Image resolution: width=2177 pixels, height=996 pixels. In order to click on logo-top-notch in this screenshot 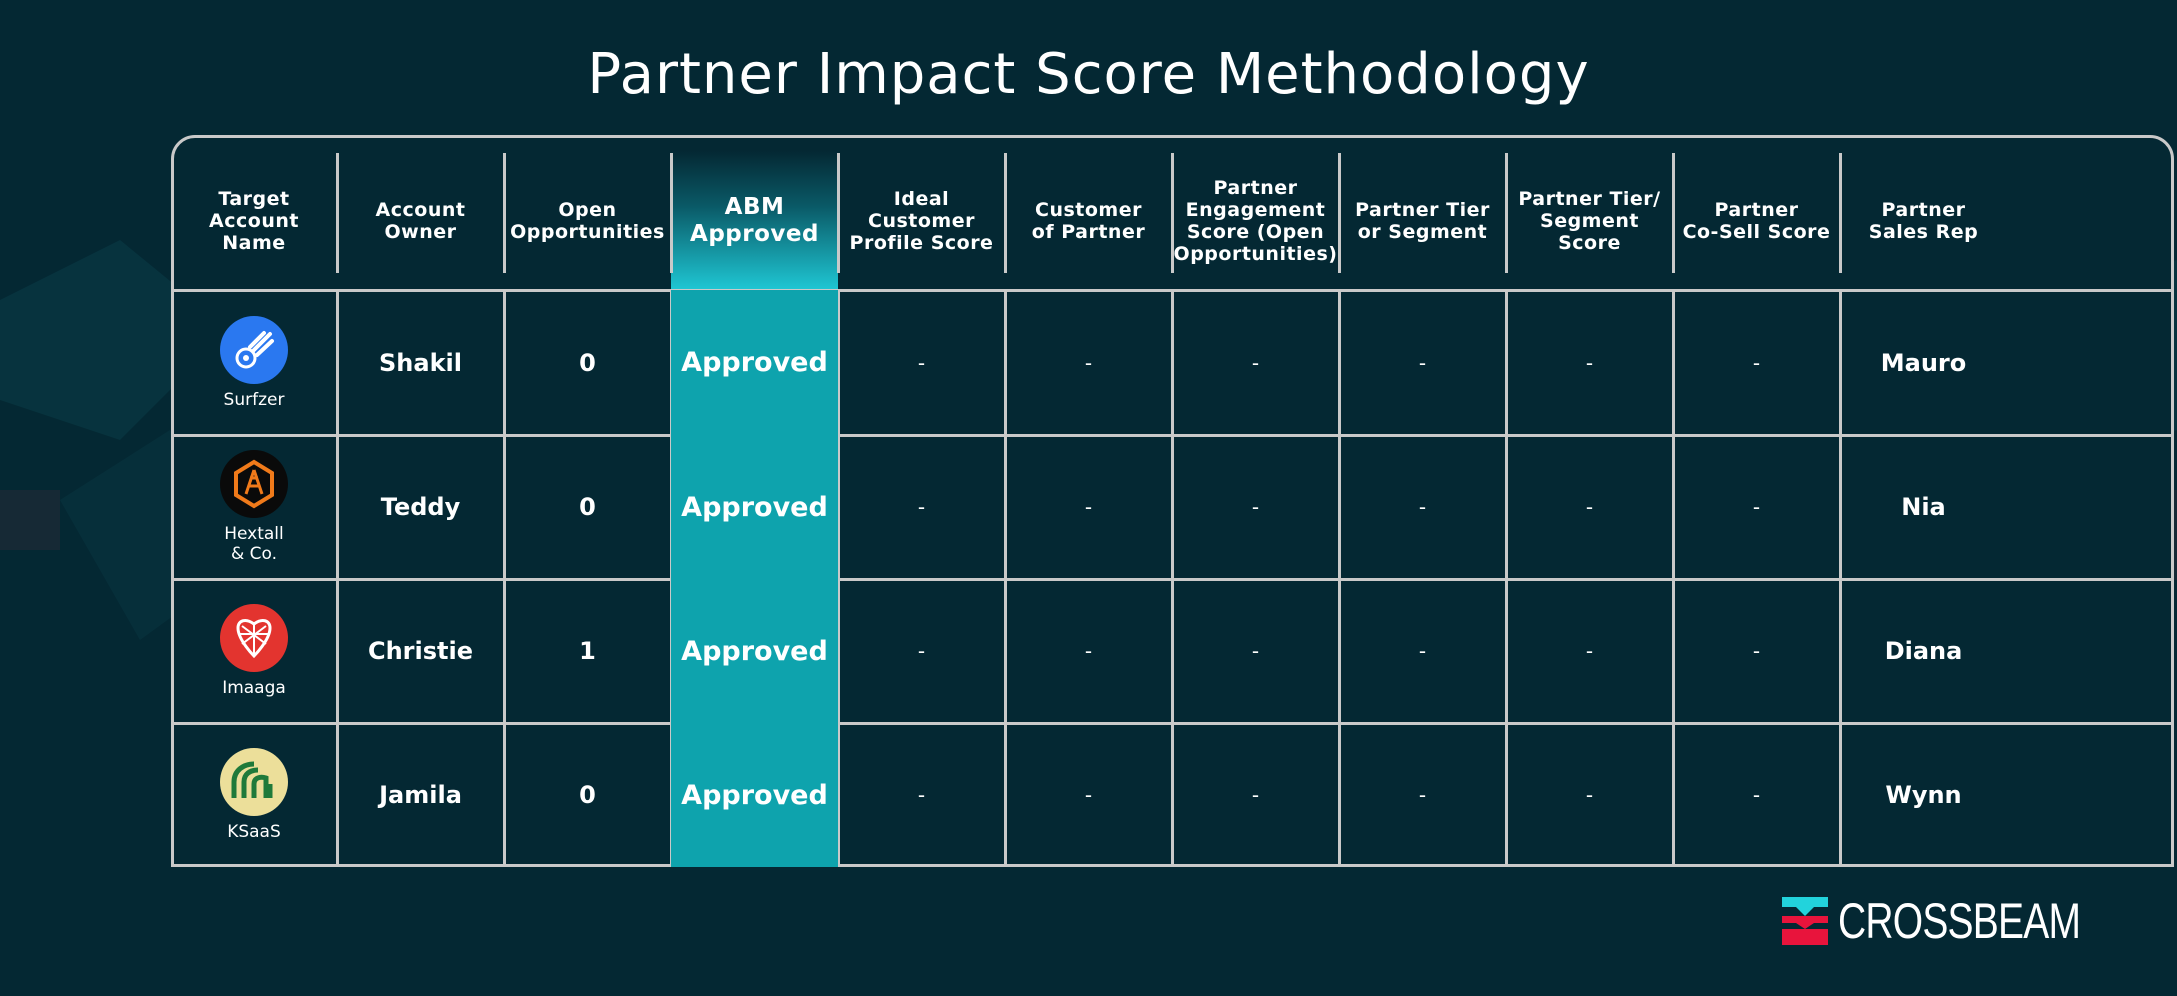, I will do `click(1805, 911)`.